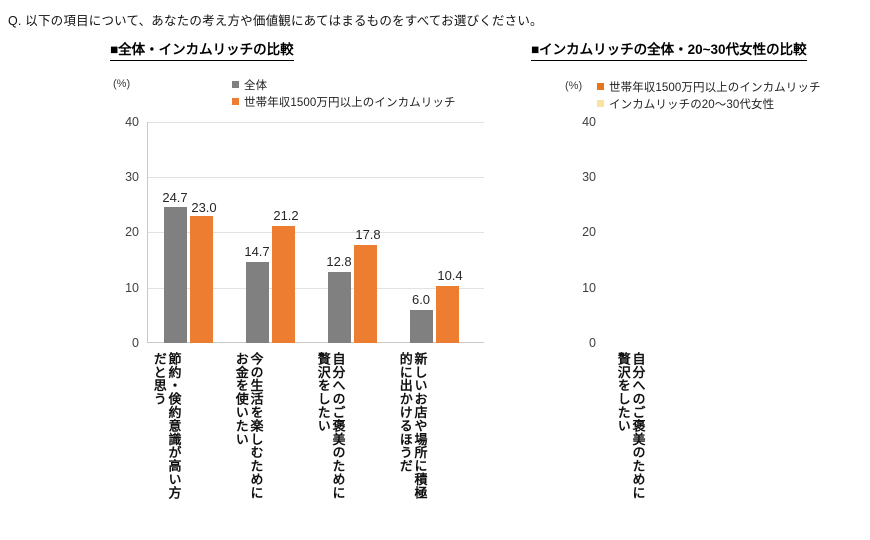  I want to click on bar-value-label: 10.4, so click(450, 275).